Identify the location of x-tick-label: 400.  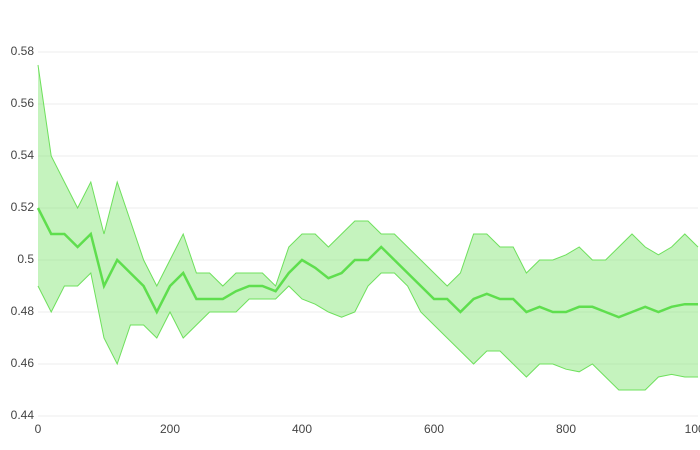
(302, 429).